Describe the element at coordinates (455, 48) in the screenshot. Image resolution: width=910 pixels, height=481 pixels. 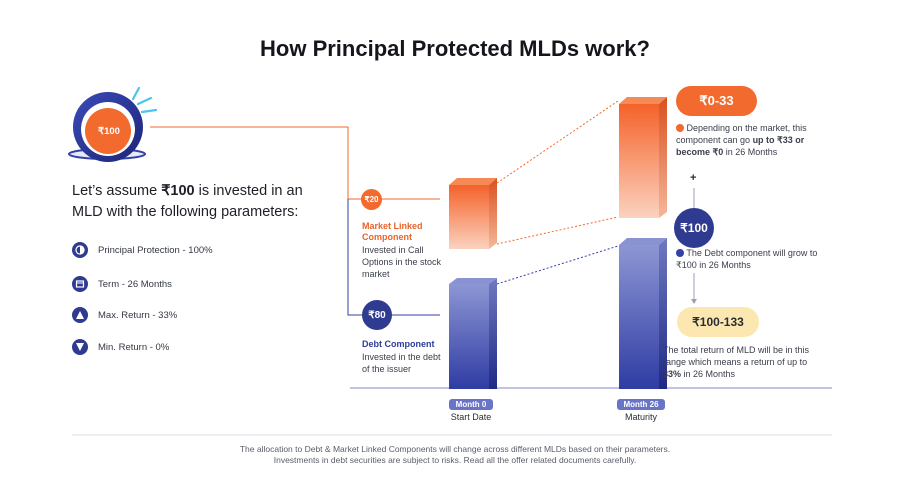
I see `page-title: How Principal Protected MLDs work?` at that location.